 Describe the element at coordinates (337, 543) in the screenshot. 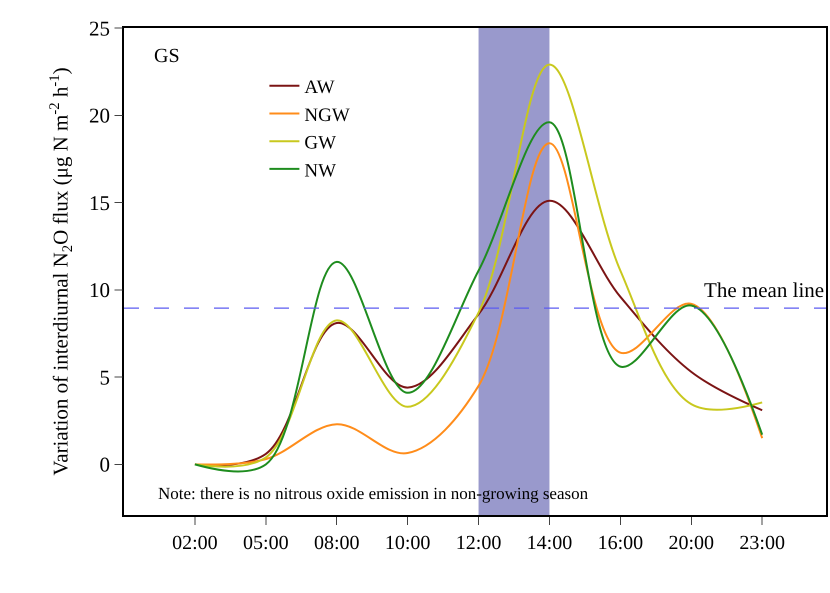

I see `x-tick-label: 08:00` at that location.